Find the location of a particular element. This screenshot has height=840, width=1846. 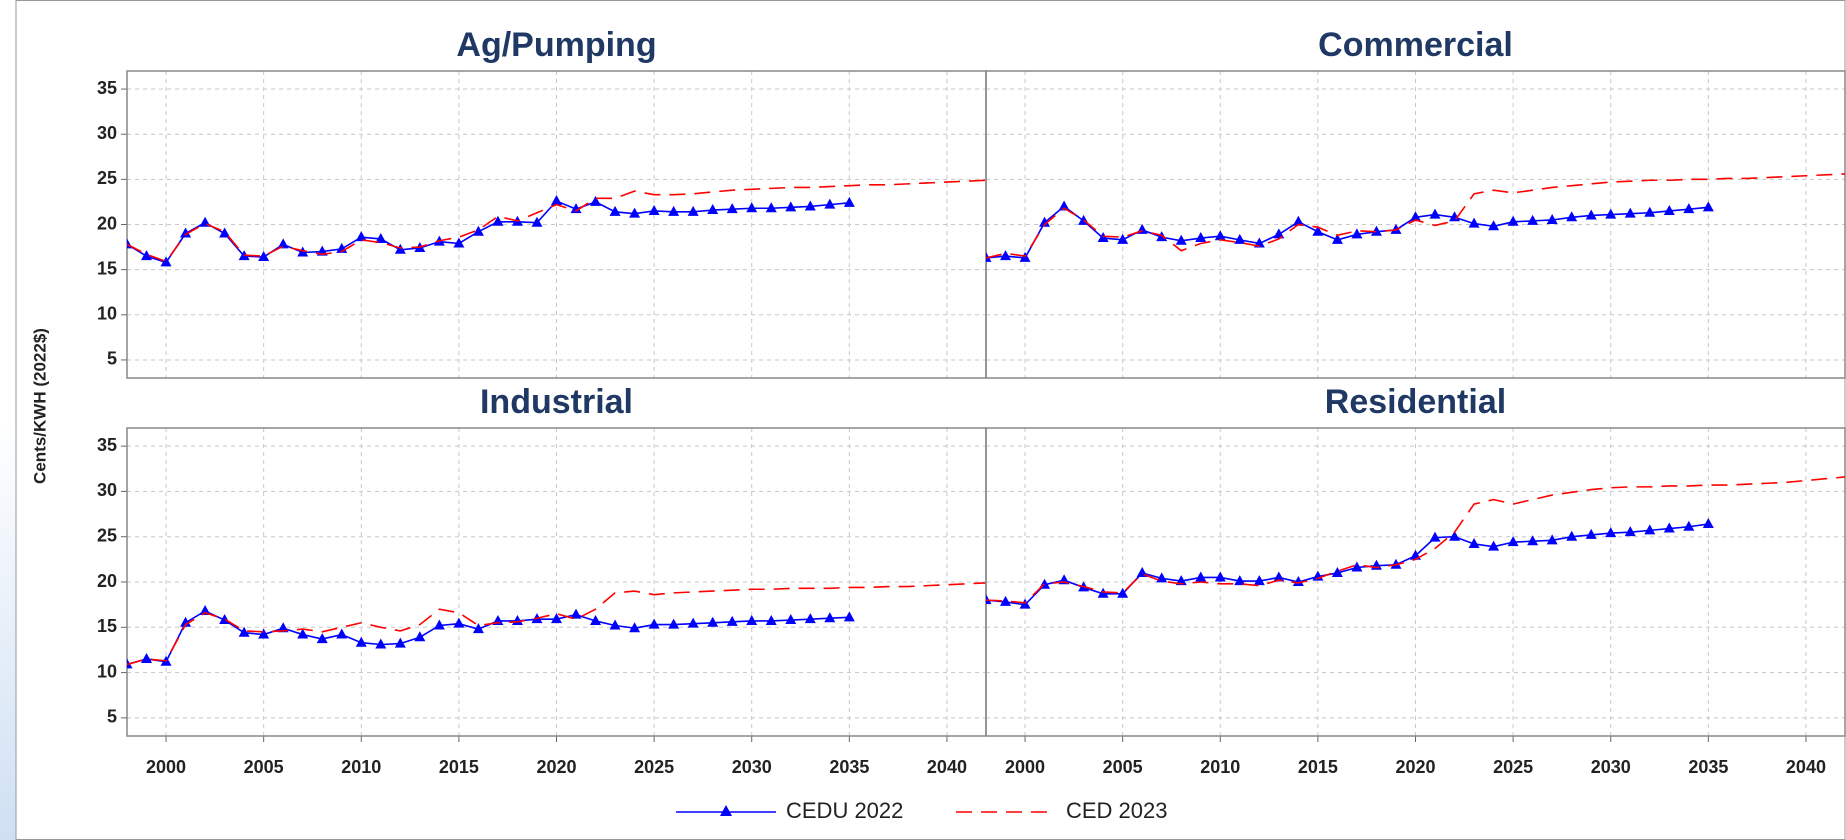

x-tick-label: 2025 is located at coordinates (654, 767).